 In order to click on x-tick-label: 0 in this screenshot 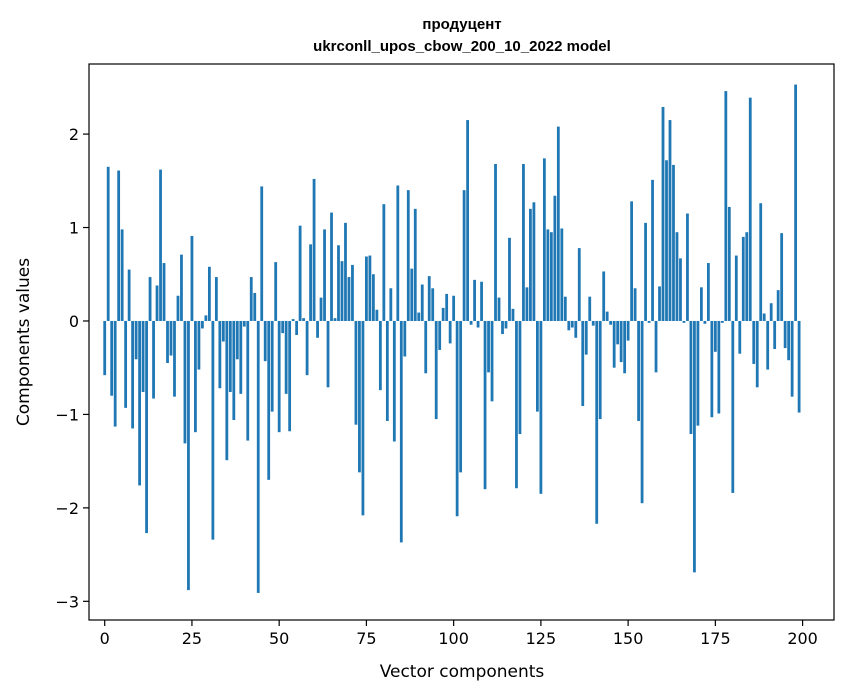, I will do `click(105, 638)`.